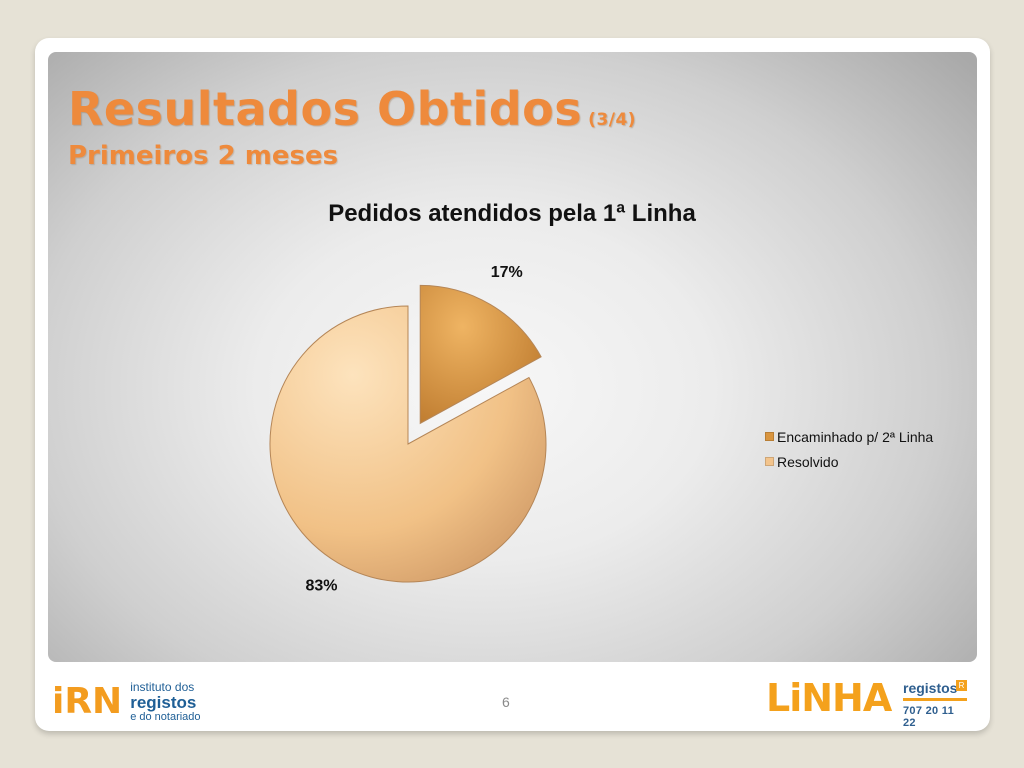 Image resolution: width=1024 pixels, height=768 pixels. I want to click on linha-logo-registos: registos, so click(930, 688).